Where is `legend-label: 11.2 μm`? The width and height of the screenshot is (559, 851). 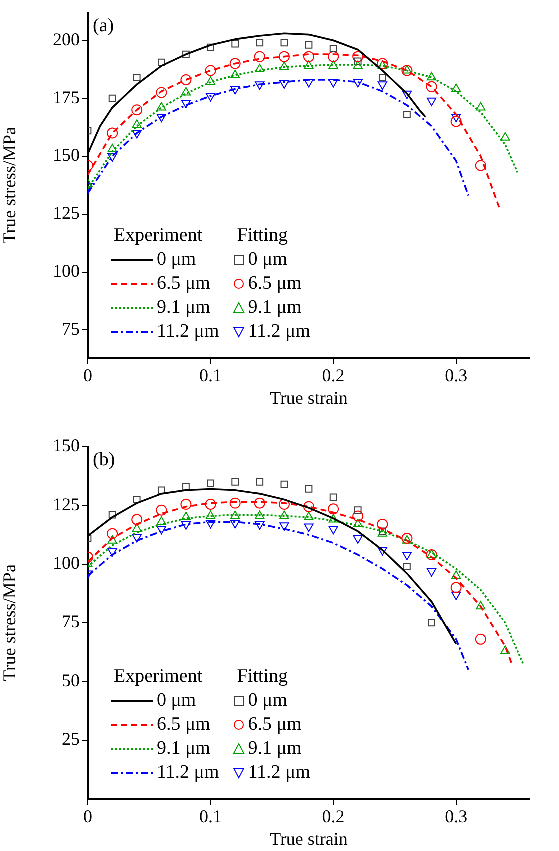
legend-label: 11.2 μm is located at coordinates (279, 332).